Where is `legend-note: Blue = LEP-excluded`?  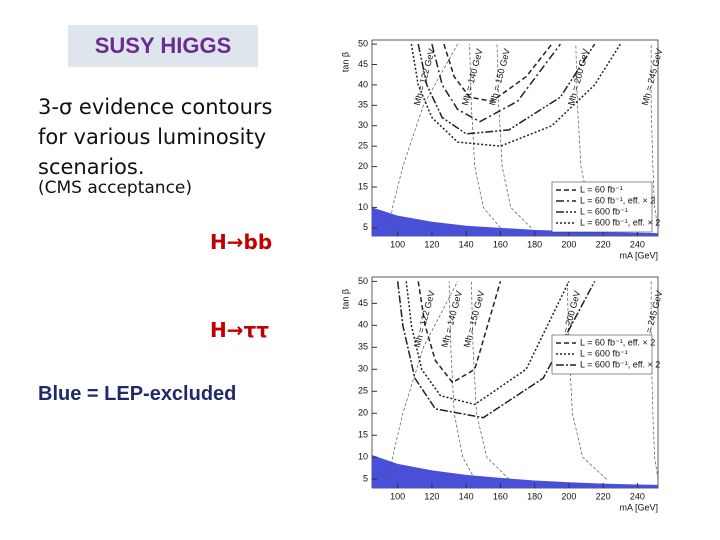
legend-note: Blue = LEP-excluded is located at coordinates (137, 394).